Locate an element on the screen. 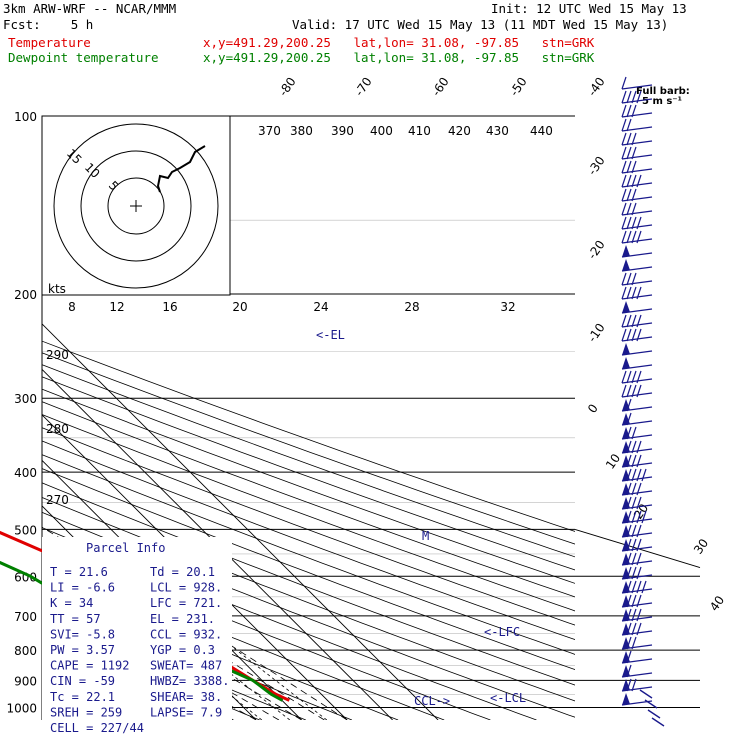 The width and height of the screenshot is (740, 740). wind-barbs: Full barb:5 m s⁻¹ is located at coordinates (655, 401).